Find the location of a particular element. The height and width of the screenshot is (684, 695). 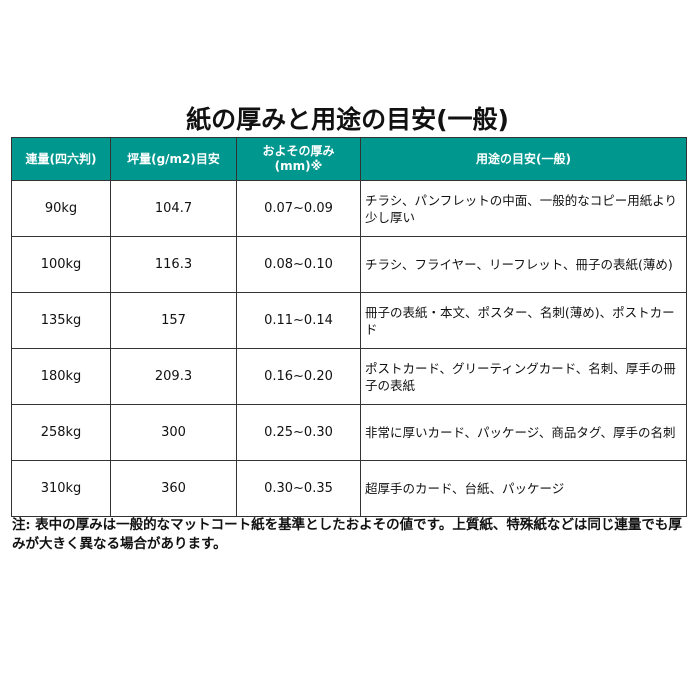

table-cell: 300 is located at coordinates (173, 432).